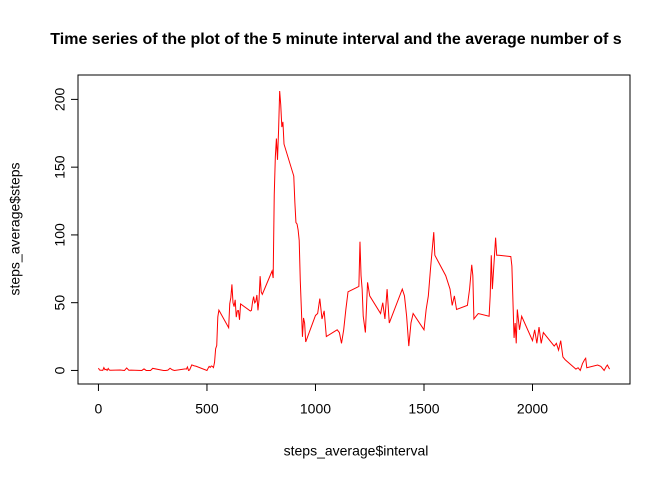 The width and height of the screenshot is (672, 480). Describe the element at coordinates (532, 409) in the screenshot. I see `x-tick-label: 2000` at that location.